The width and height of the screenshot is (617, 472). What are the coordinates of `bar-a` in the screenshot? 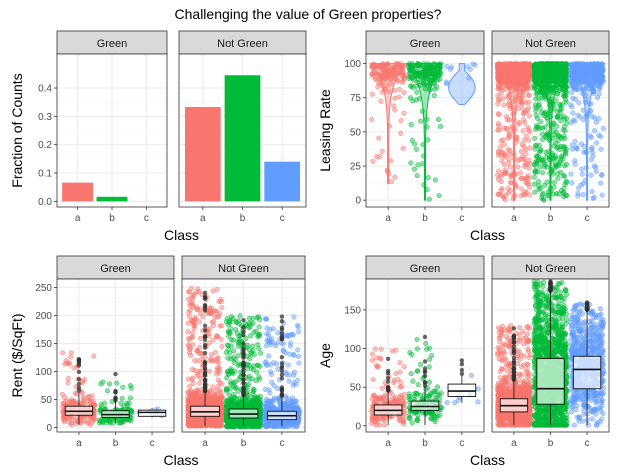 It's located at (78, 192).